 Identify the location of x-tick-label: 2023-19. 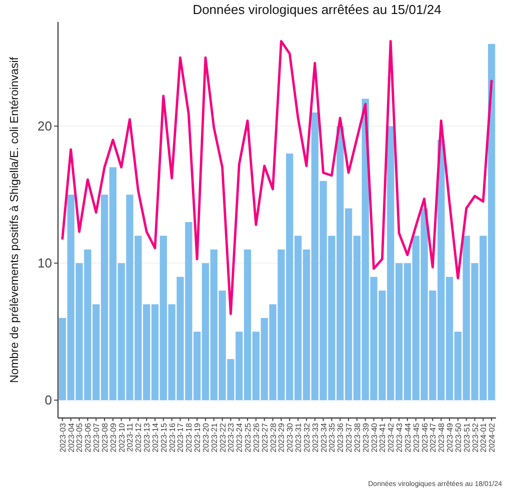
(197, 437).